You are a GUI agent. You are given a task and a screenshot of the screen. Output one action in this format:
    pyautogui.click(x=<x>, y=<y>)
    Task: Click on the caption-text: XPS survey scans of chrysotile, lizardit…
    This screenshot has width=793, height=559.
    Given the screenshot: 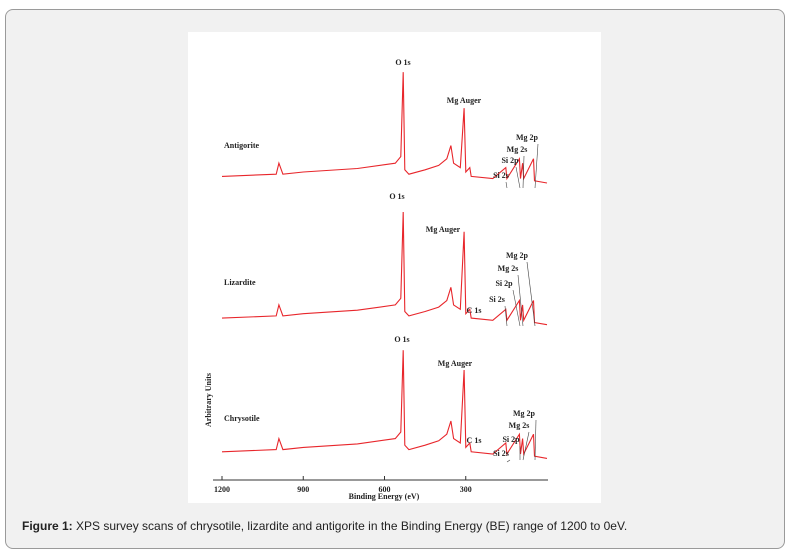 What is the action you would take?
    pyautogui.click(x=352, y=526)
    